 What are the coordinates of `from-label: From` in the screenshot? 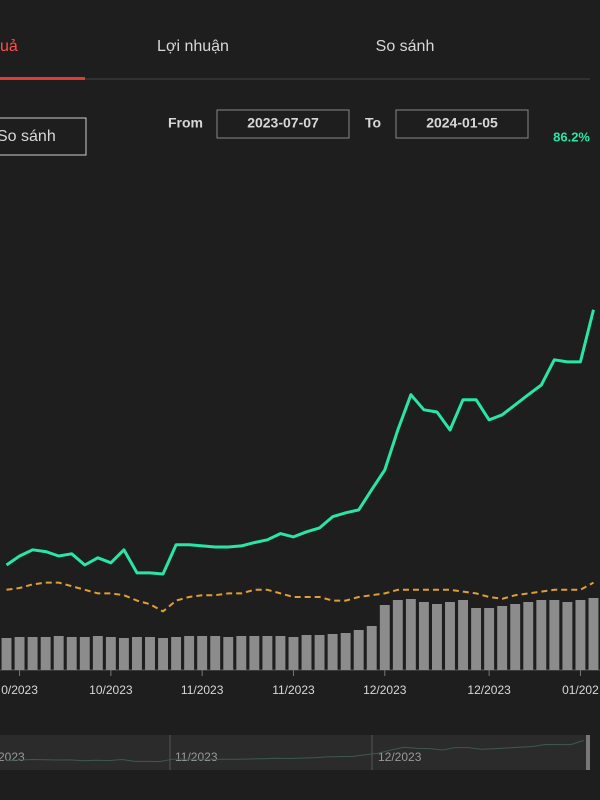 It's located at (185, 123).